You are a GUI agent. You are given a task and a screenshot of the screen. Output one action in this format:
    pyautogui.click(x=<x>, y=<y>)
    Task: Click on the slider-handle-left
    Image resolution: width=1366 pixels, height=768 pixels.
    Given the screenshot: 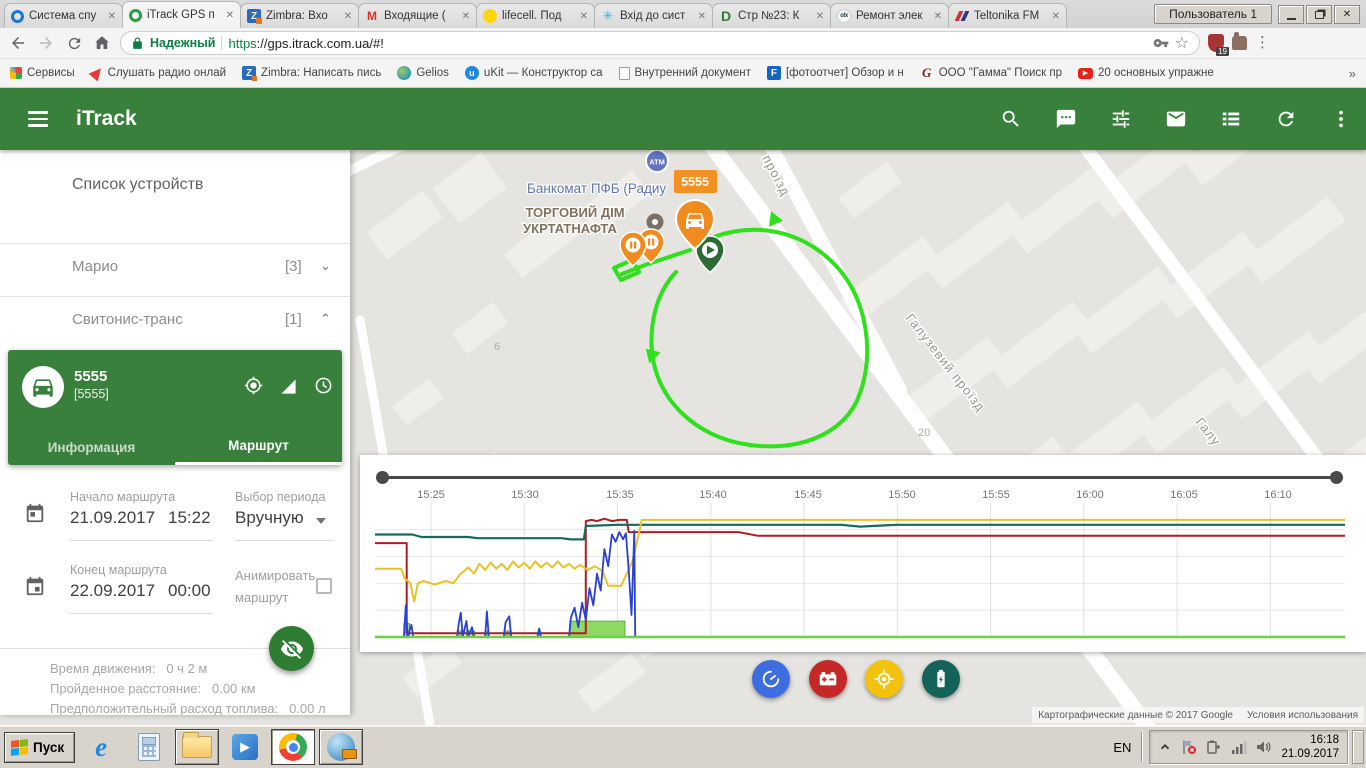 What is the action you would take?
    pyautogui.click(x=382, y=477)
    